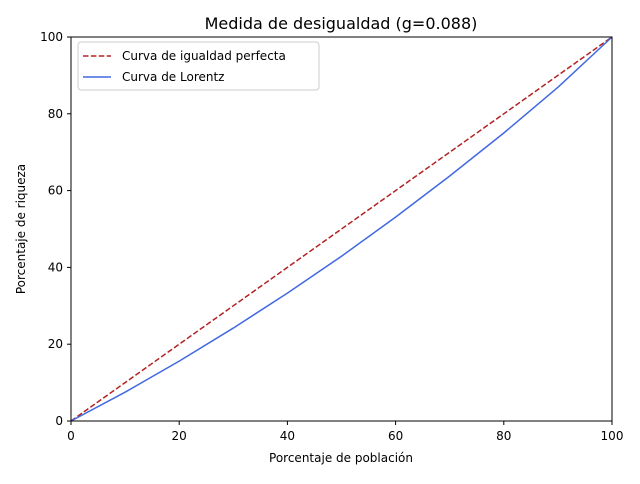  Describe the element at coordinates (204, 56) in the screenshot. I see `legend-label-equality: Curva de igualdad perfecta` at that location.